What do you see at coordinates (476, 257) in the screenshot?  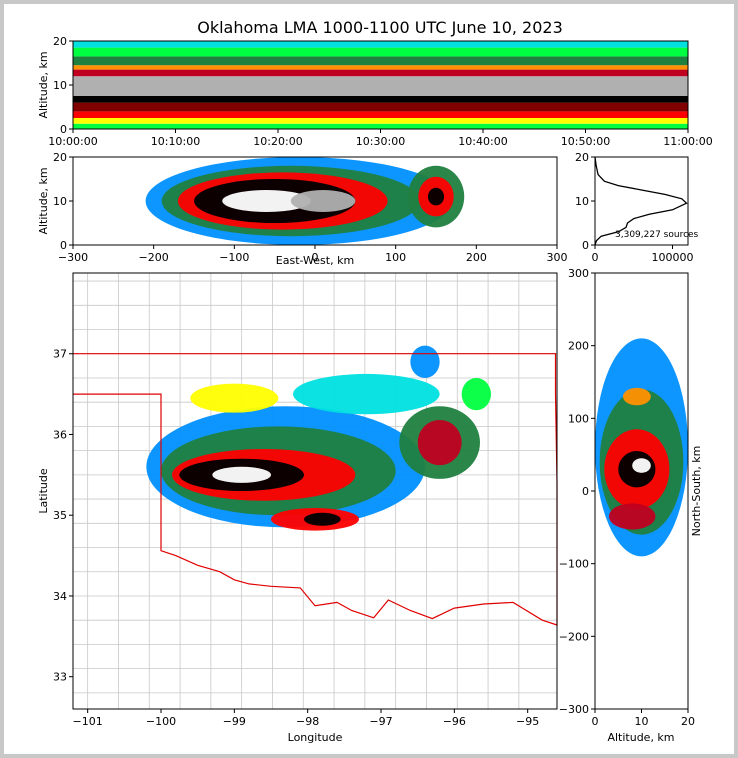 I see `east-west-xtick-label: 200` at bounding box center [476, 257].